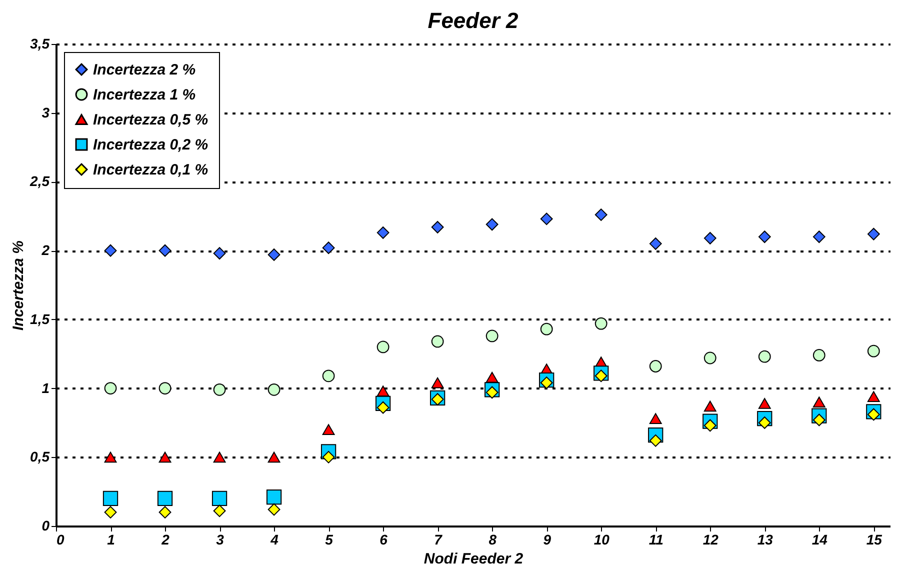  I want to click on x-tick-label: 0, so click(60, 540).